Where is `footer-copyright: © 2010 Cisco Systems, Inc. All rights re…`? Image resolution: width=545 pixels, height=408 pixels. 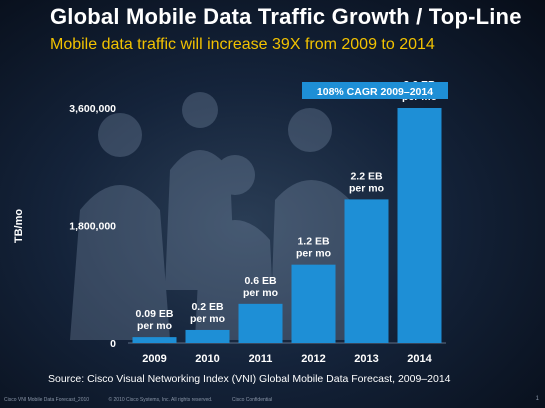 footer-copyright: © 2010 Cisco Systems, Inc. All rights re… is located at coordinates (160, 400).